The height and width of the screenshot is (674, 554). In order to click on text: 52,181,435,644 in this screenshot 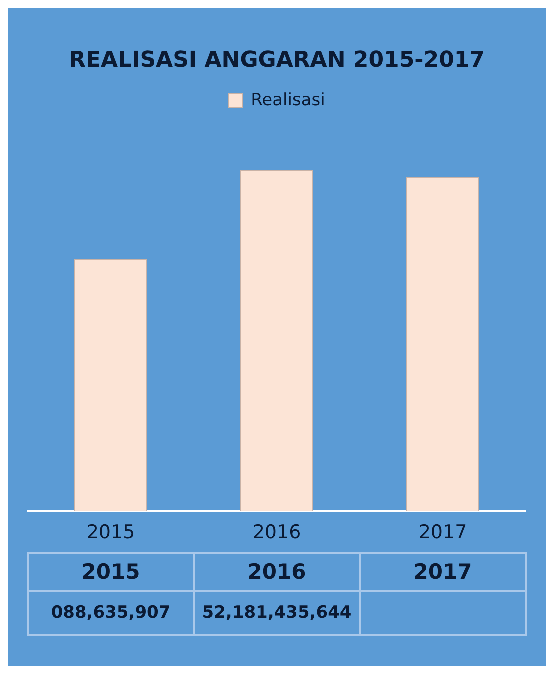, I will do `click(277, 613)`.